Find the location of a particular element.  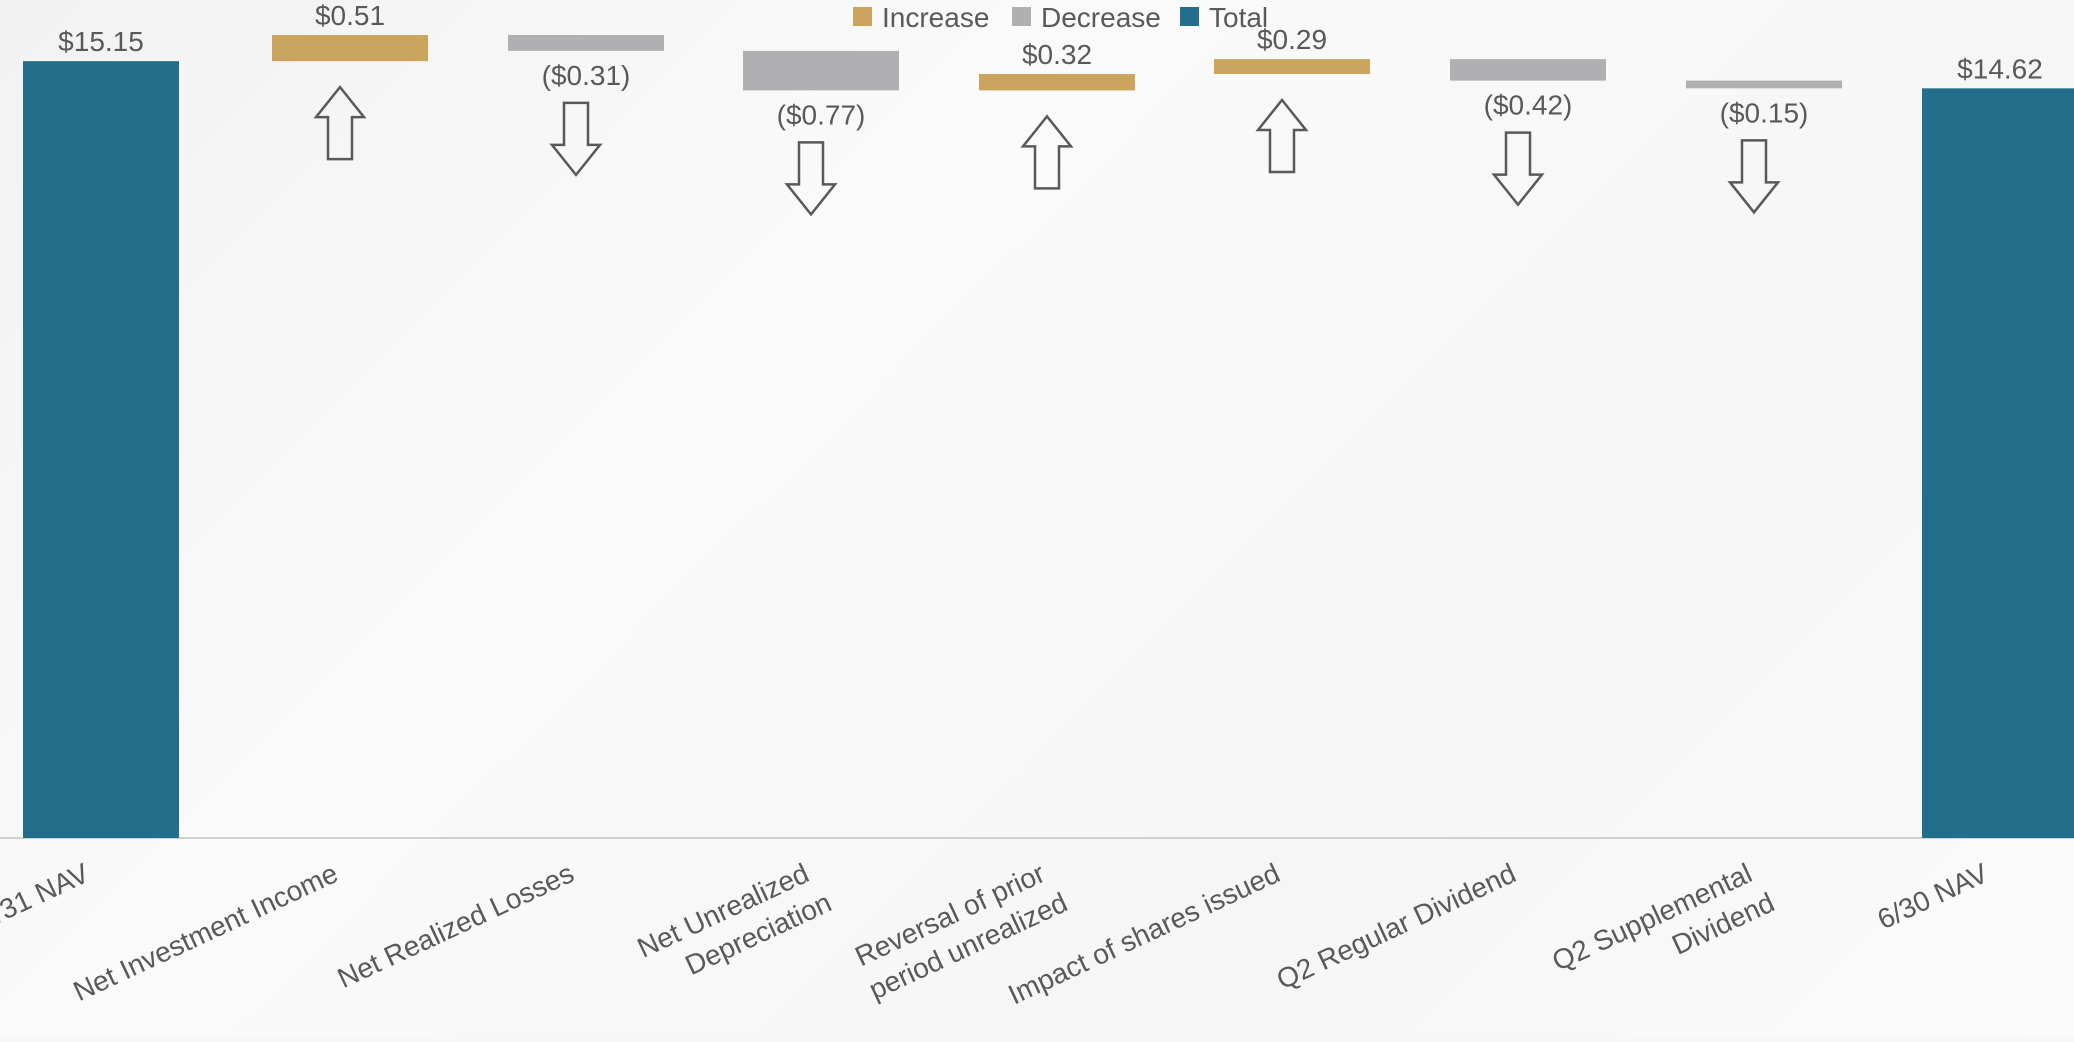

category-label-net-investment-income: Net Investment Income is located at coordinates (206, 932).